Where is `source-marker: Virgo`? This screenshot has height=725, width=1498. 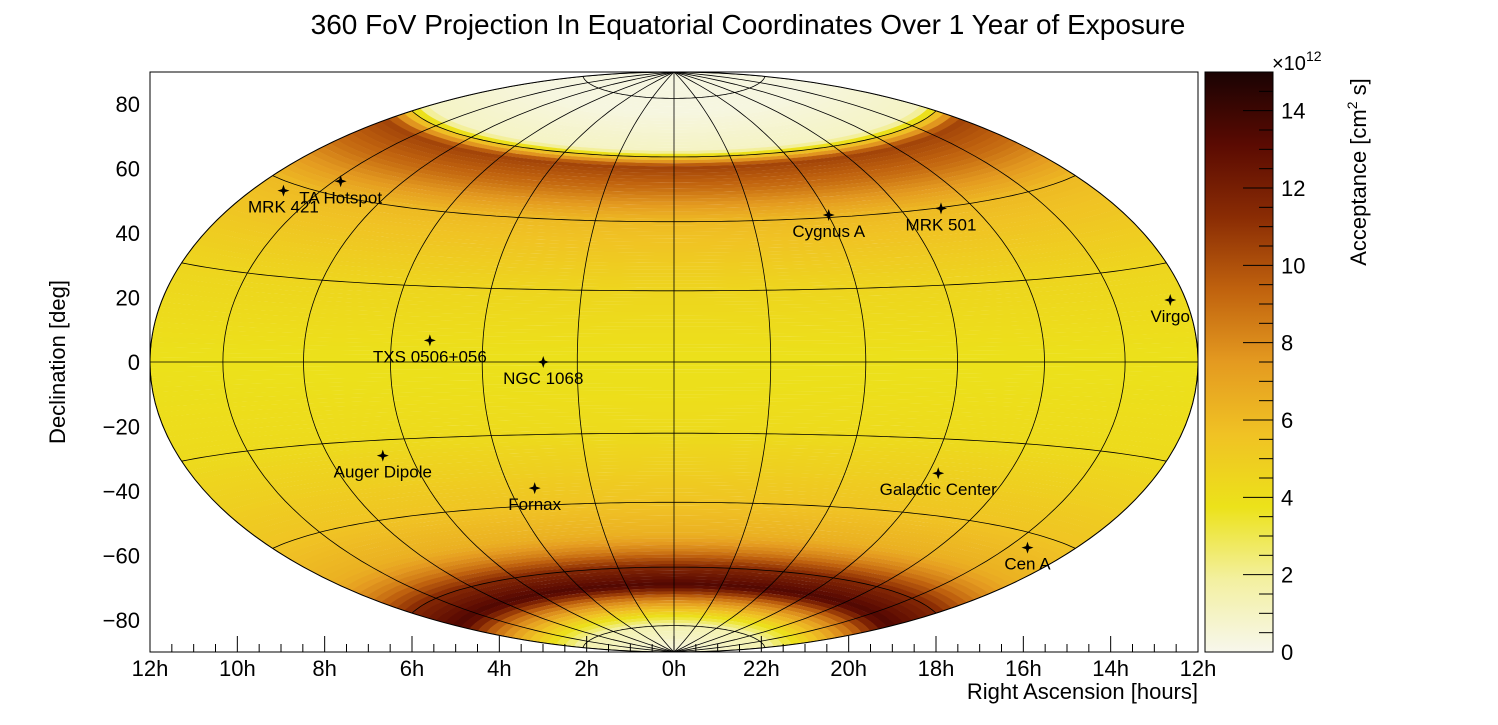 source-marker: Virgo is located at coordinates (1170, 310).